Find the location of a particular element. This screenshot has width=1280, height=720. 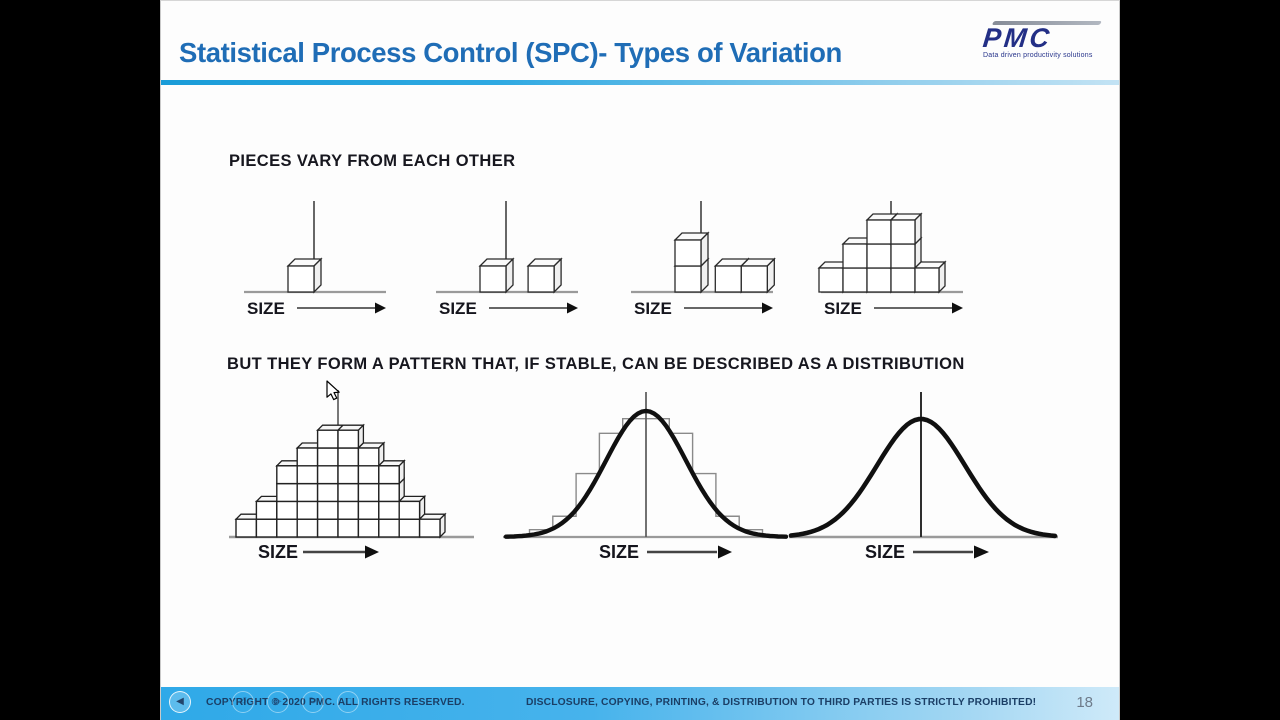

player-fullscreen-button: ◻ is located at coordinates (348, 702).